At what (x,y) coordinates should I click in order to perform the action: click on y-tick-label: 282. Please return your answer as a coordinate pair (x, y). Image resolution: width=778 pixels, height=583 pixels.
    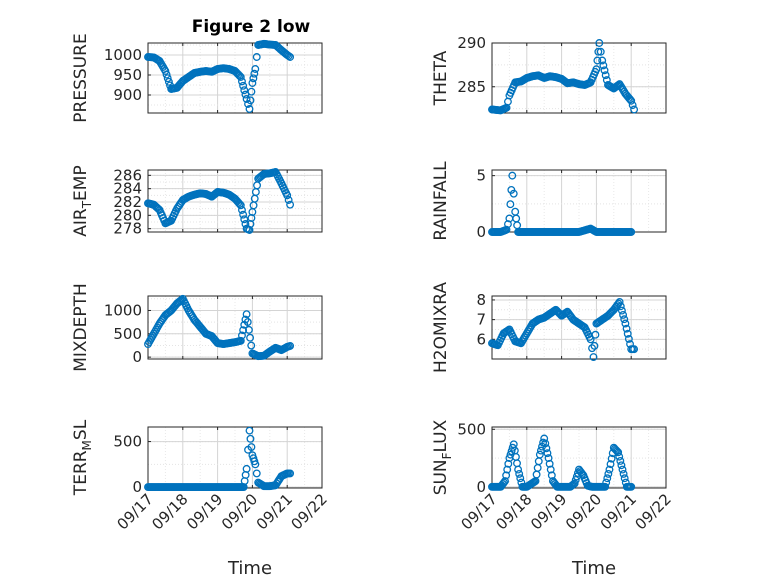
    Looking at the image, I should click on (127, 202).